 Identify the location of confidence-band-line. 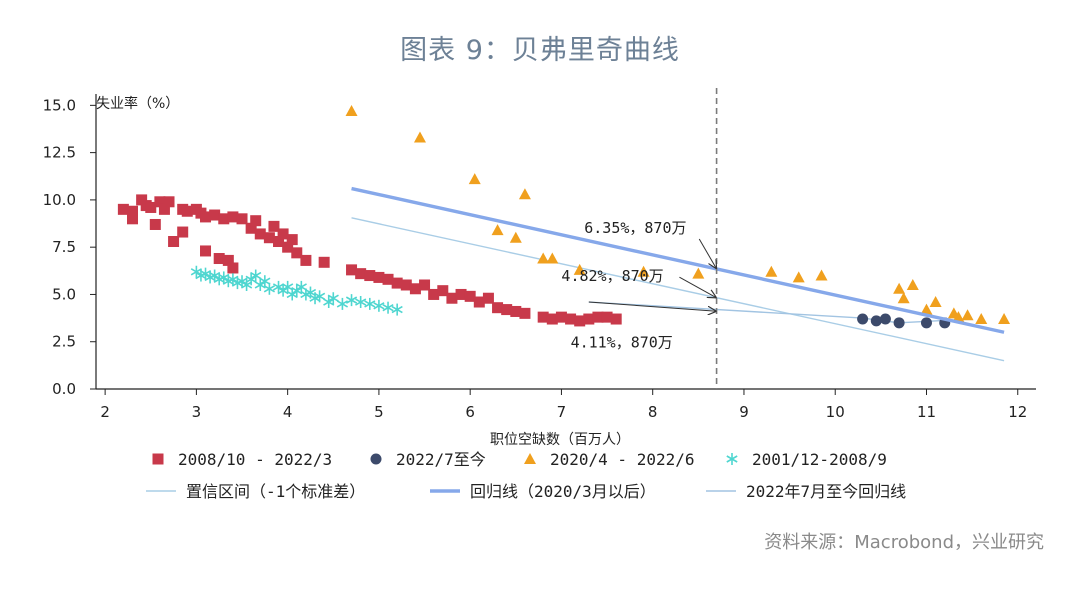
(678, 289).